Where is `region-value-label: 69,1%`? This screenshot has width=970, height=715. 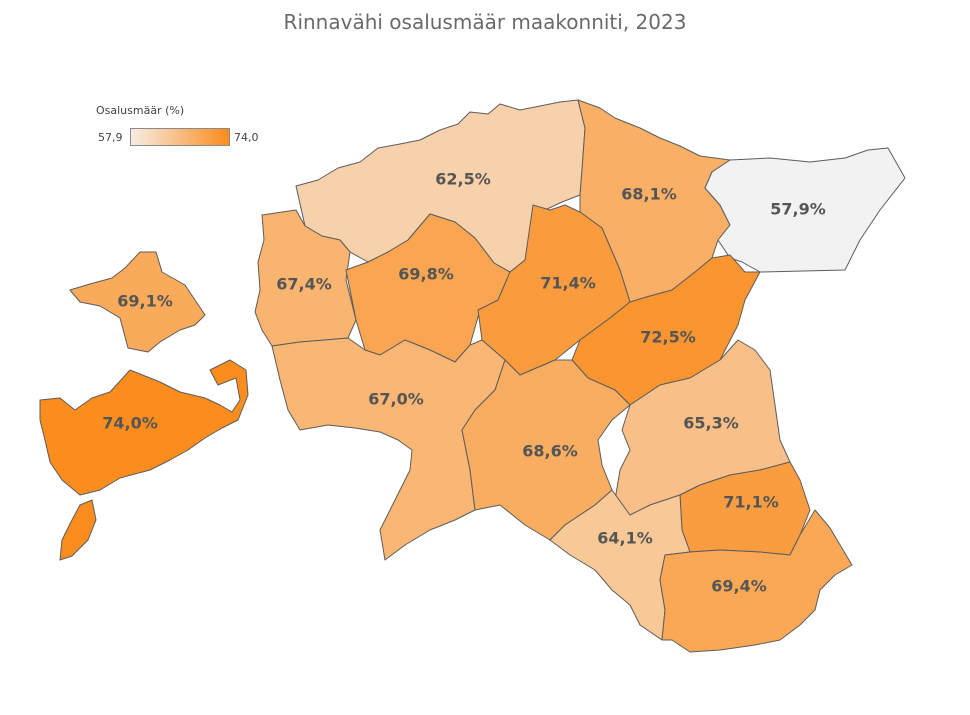
region-value-label: 69,1% is located at coordinates (145, 301).